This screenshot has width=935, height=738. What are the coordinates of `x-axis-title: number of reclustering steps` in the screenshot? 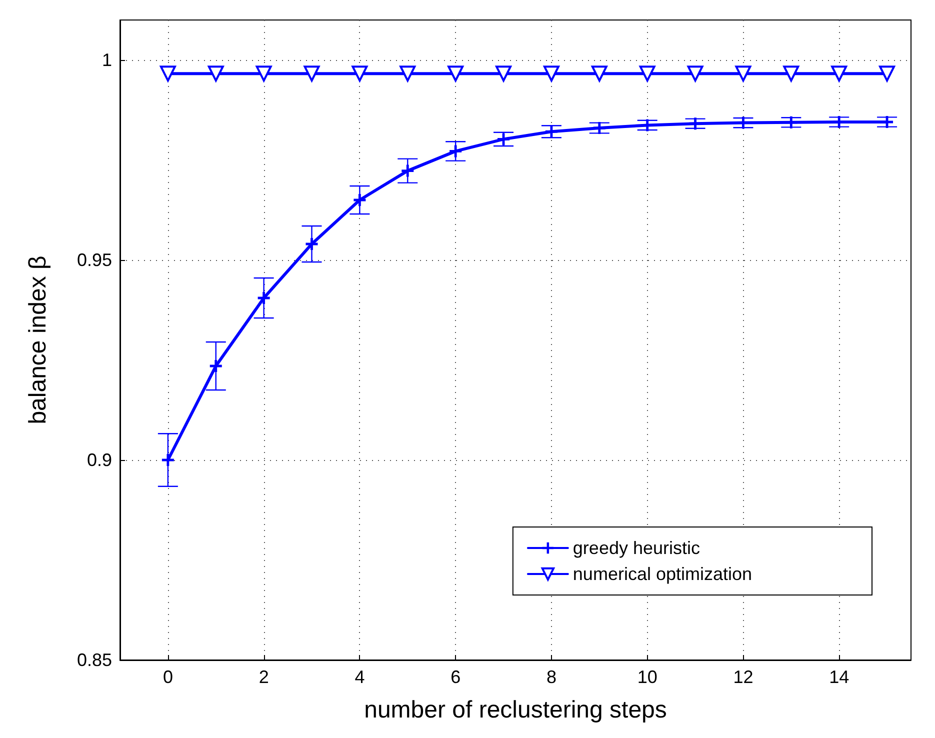 It's located at (515, 710).